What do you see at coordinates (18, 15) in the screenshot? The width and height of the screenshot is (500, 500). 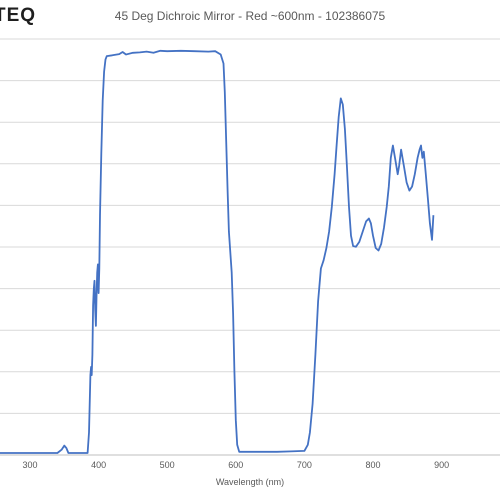 I see `brand-logo: TEQ` at bounding box center [18, 15].